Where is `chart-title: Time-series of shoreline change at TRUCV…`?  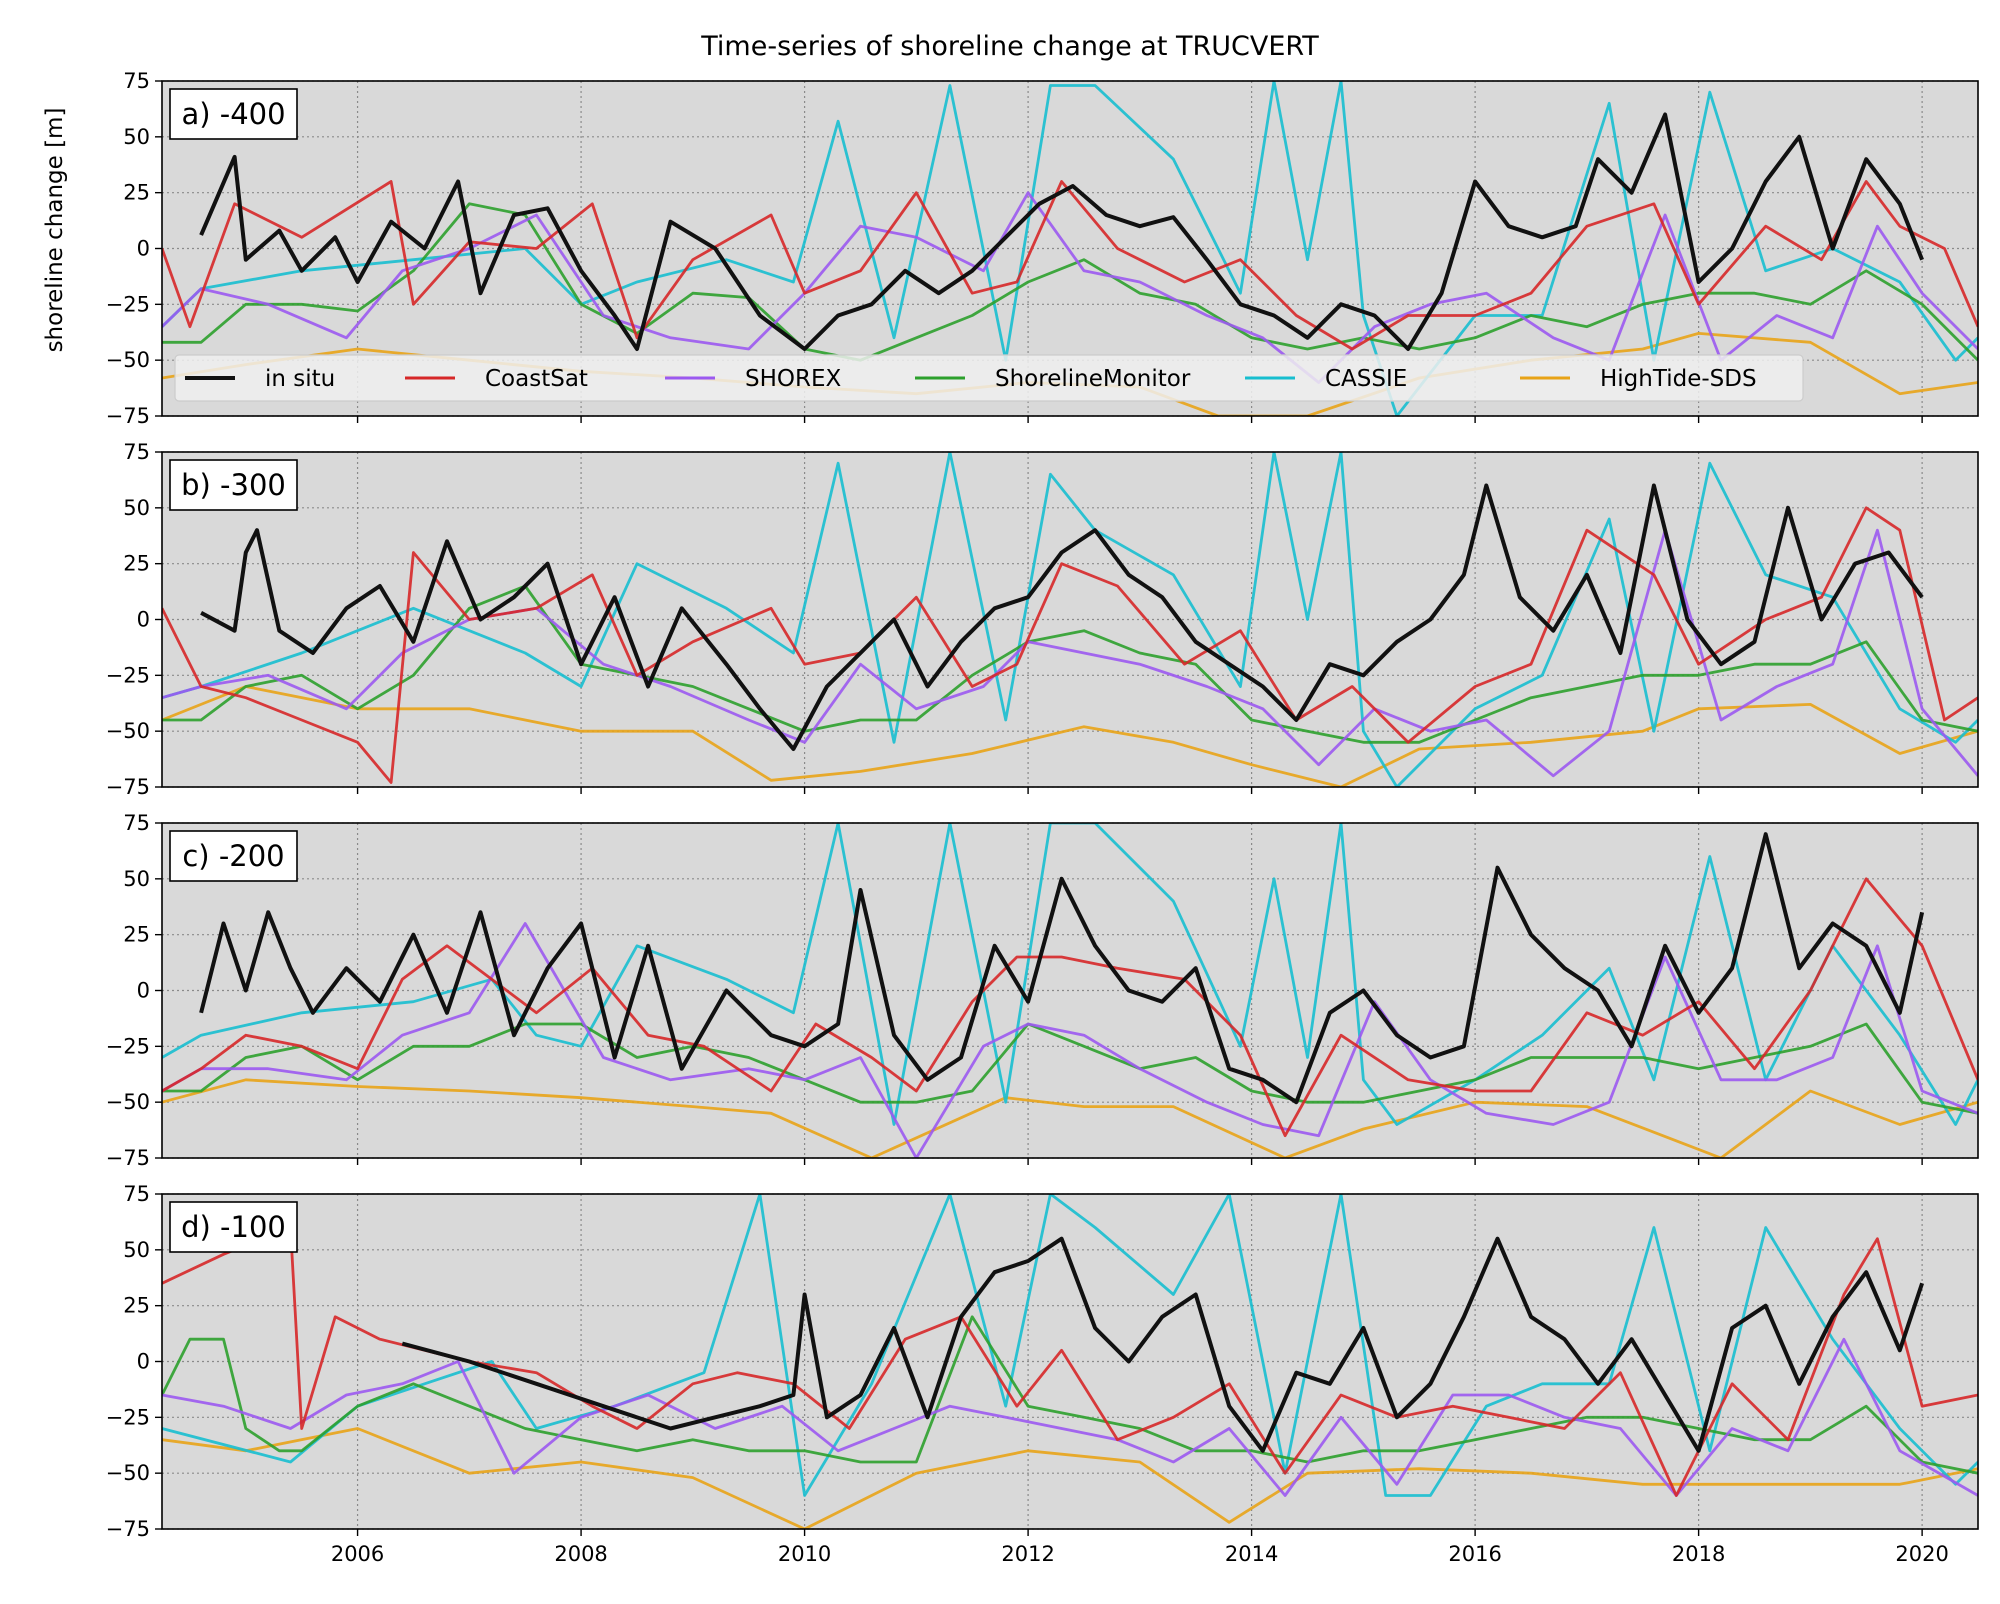 chart-title: Time-series of shoreline change at TRUCV… is located at coordinates (1009, 46).